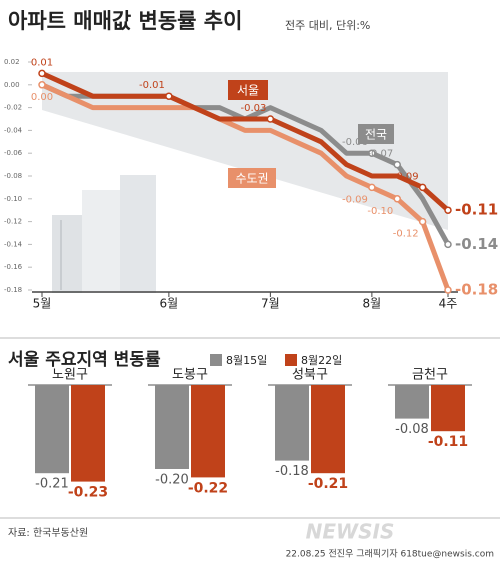  Describe the element at coordinates (13, 130) in the screenshot. I see `y-tick-label: -0.04` at that location.